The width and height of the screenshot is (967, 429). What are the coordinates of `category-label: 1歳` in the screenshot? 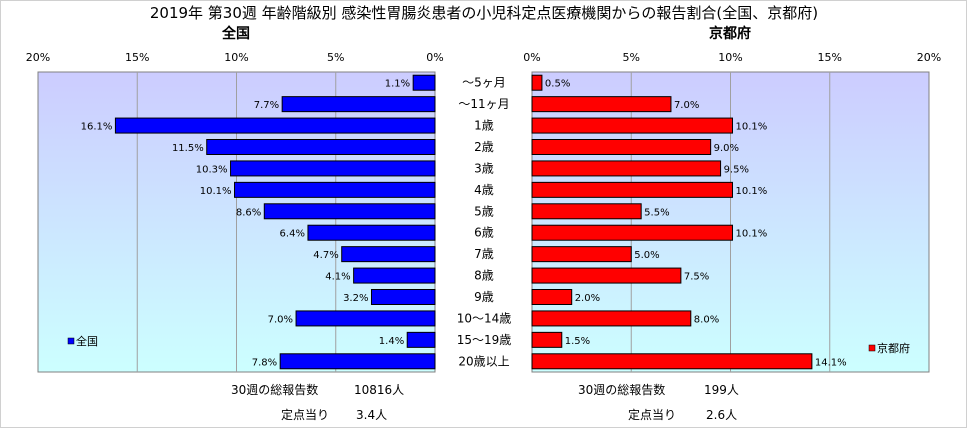 It's located at (484, 126).